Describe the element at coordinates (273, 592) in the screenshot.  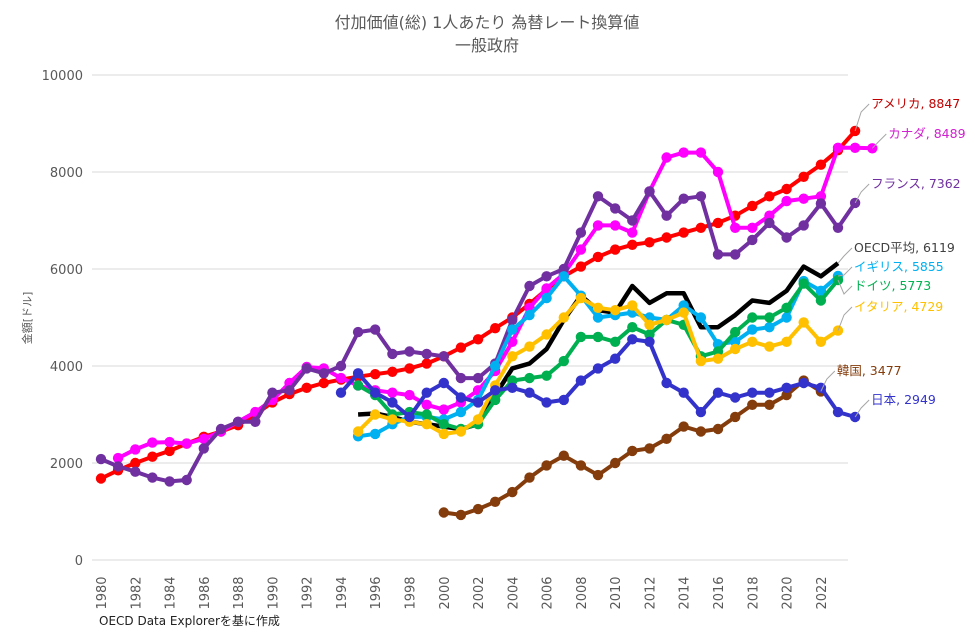
I see `x-tick-label: 1990` at that location.